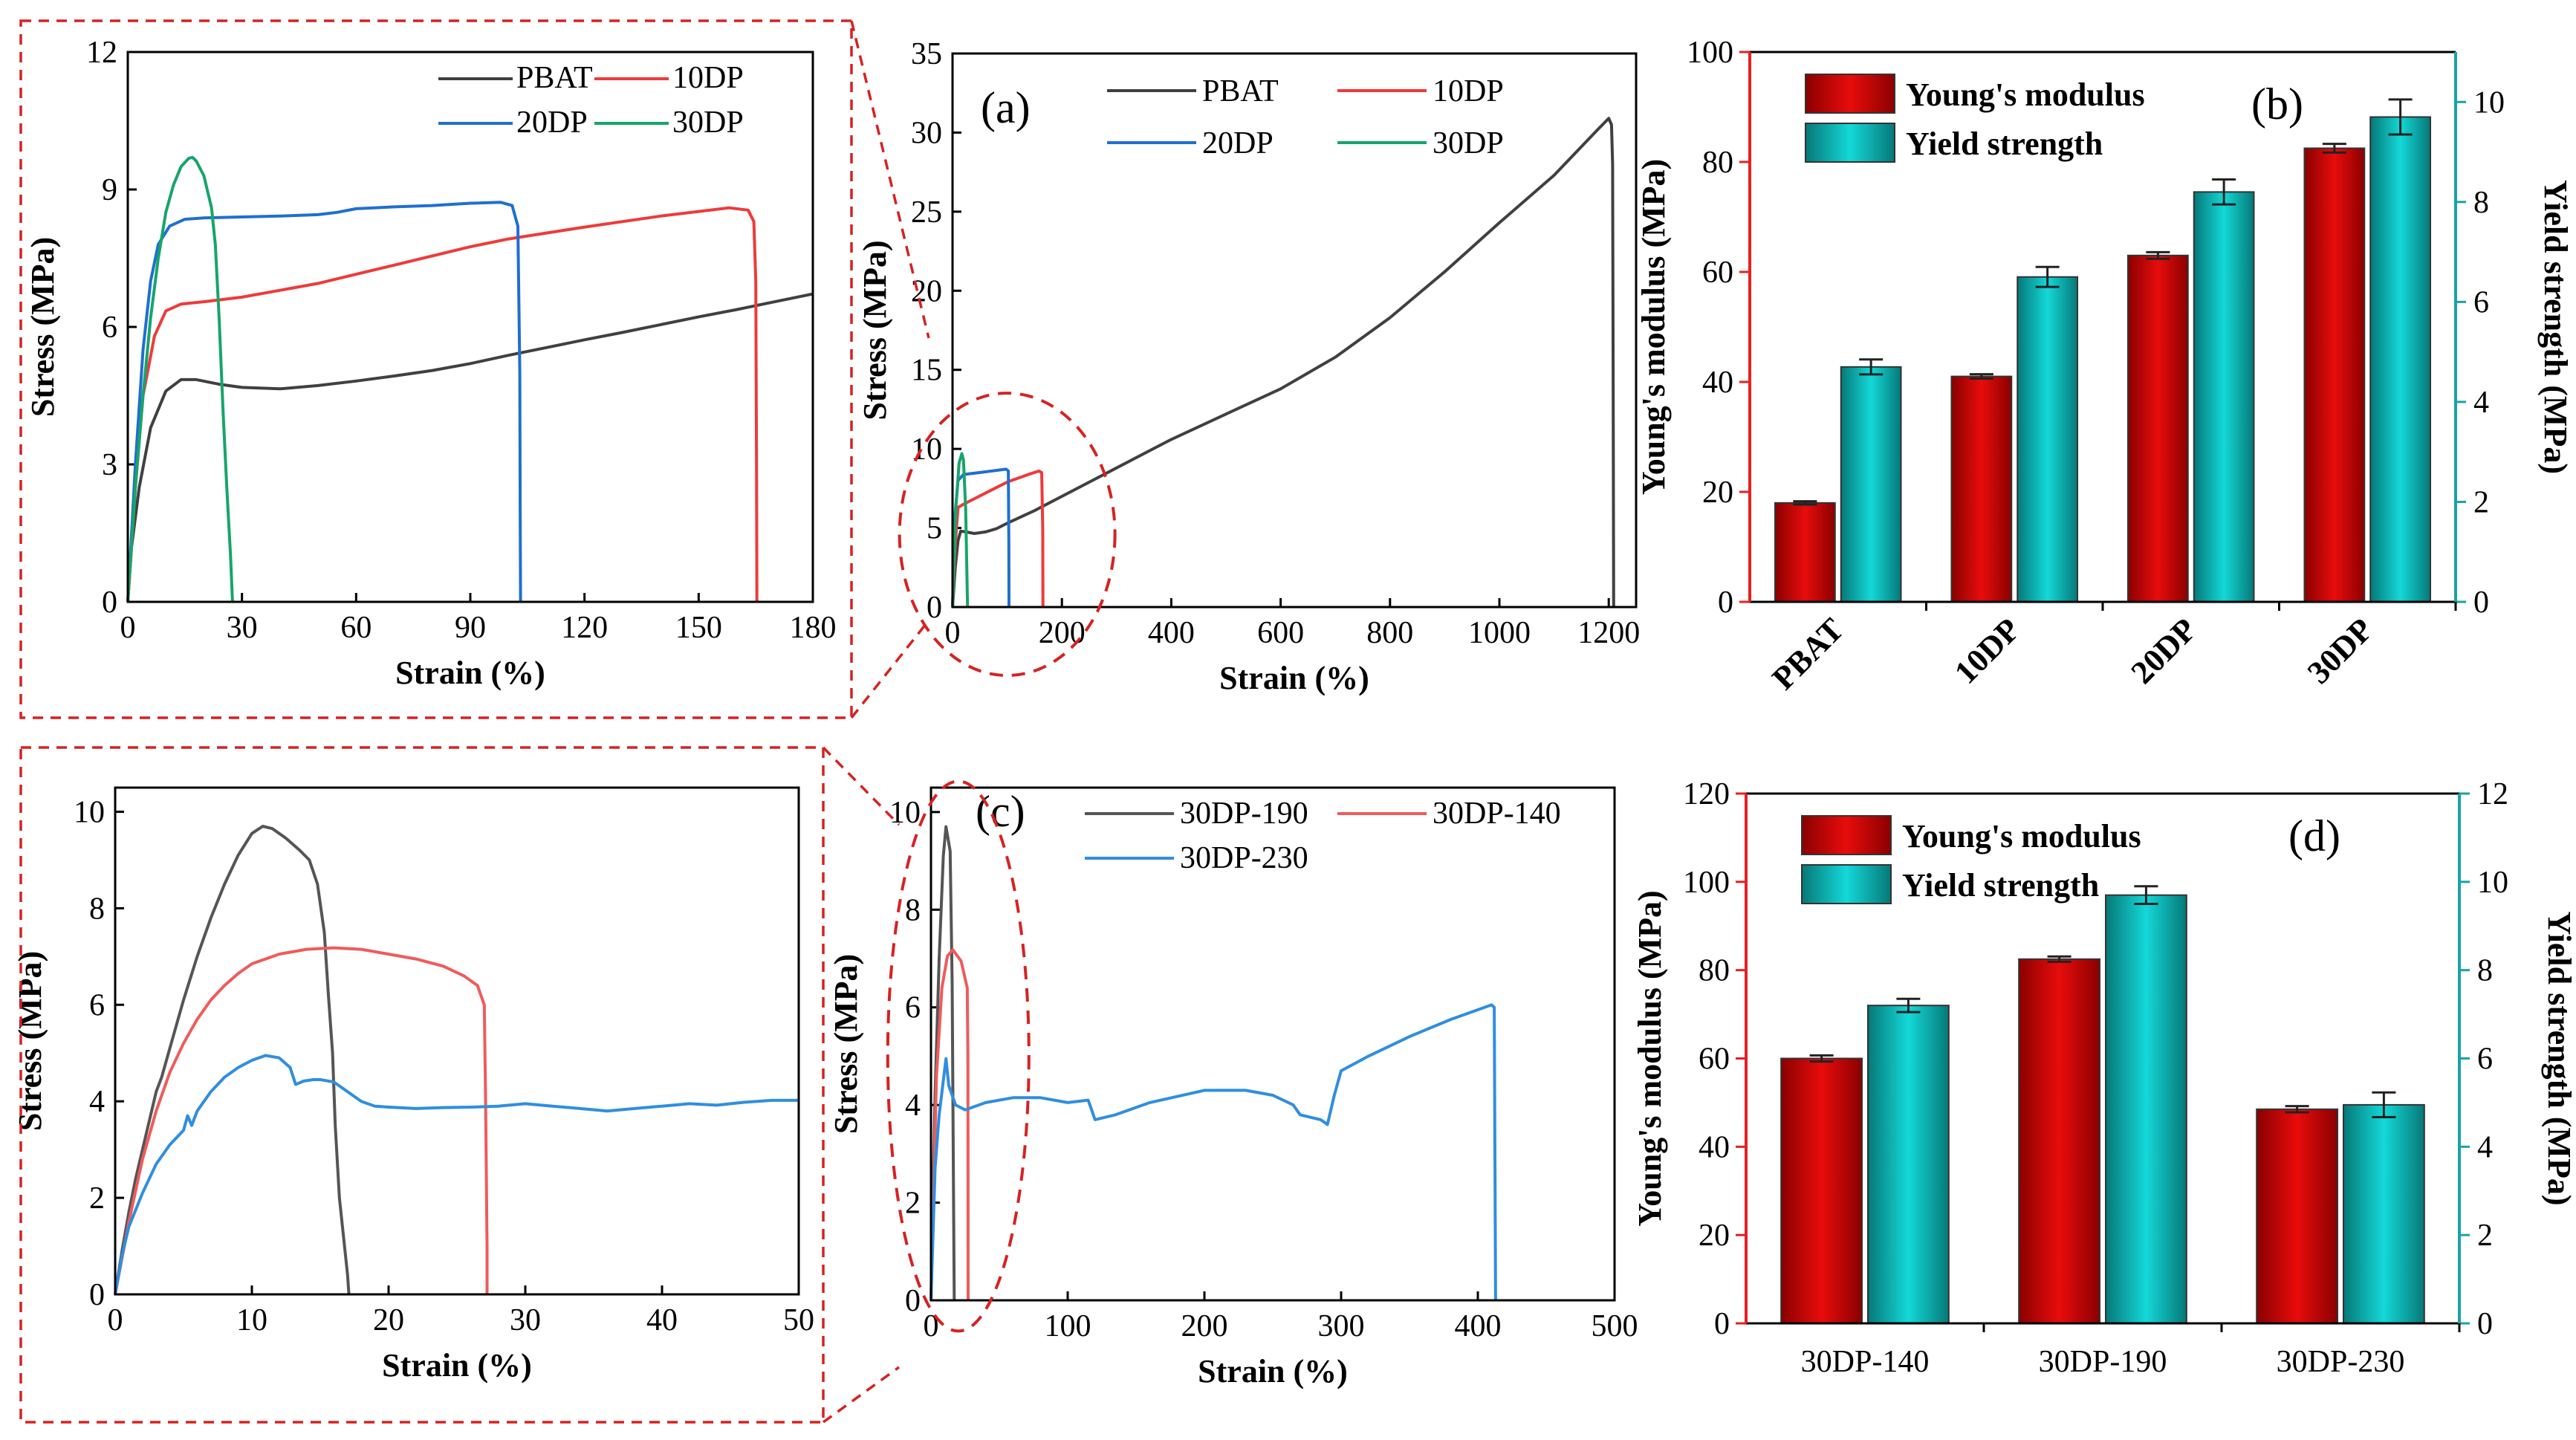 The height and width of the screenshot is (1440, 2576). I want to click on x-tick-label: 30DP-190, so click(2103, 1362).